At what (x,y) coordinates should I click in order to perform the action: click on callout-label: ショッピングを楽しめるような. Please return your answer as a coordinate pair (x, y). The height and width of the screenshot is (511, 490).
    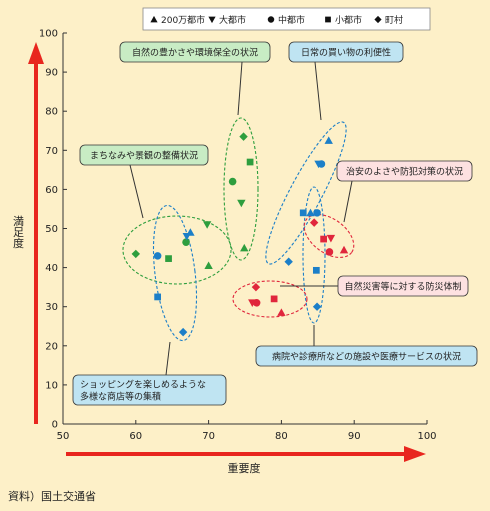
    Looking at the image, I should click on (143, 385).